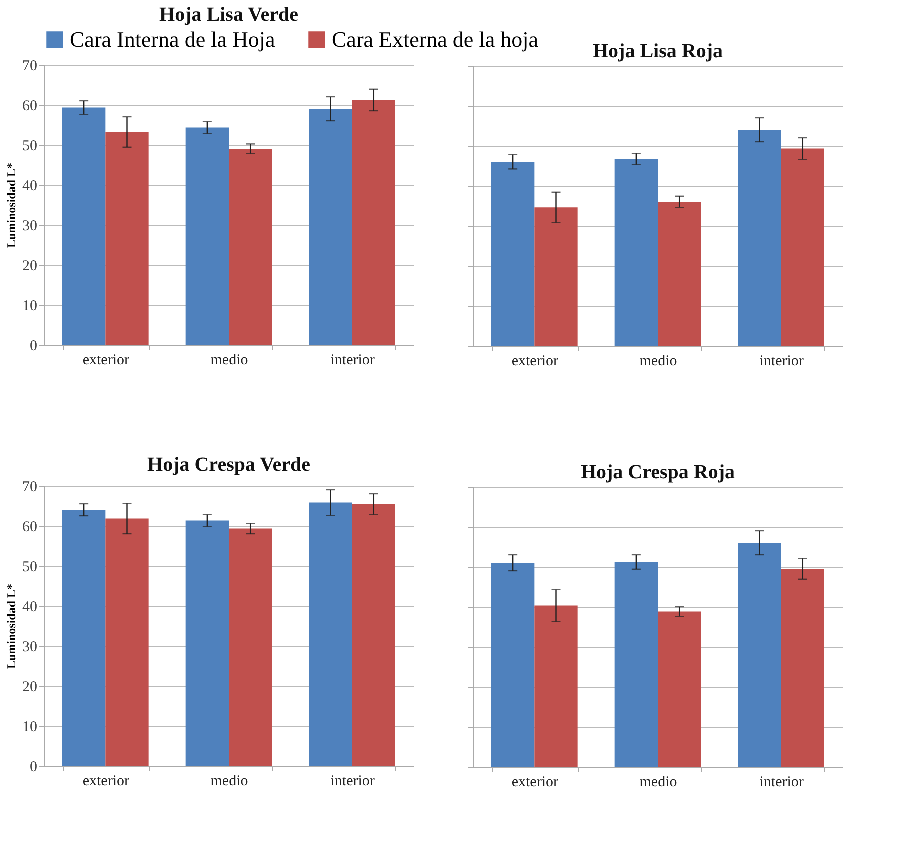  Describe the element at coordinates (229, 465) in the screenshot. I see `chart-title: Hoja Crespa Verde` at that location.